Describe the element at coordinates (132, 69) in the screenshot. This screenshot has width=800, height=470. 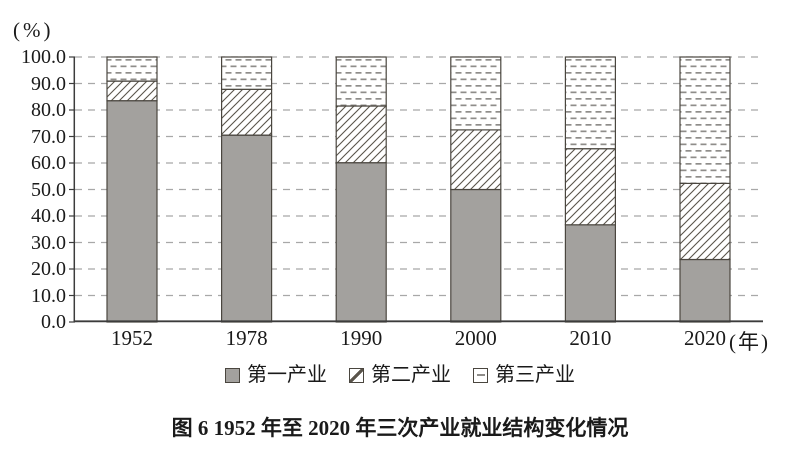
I see `bar-segment-第三产业-1952` at that location.